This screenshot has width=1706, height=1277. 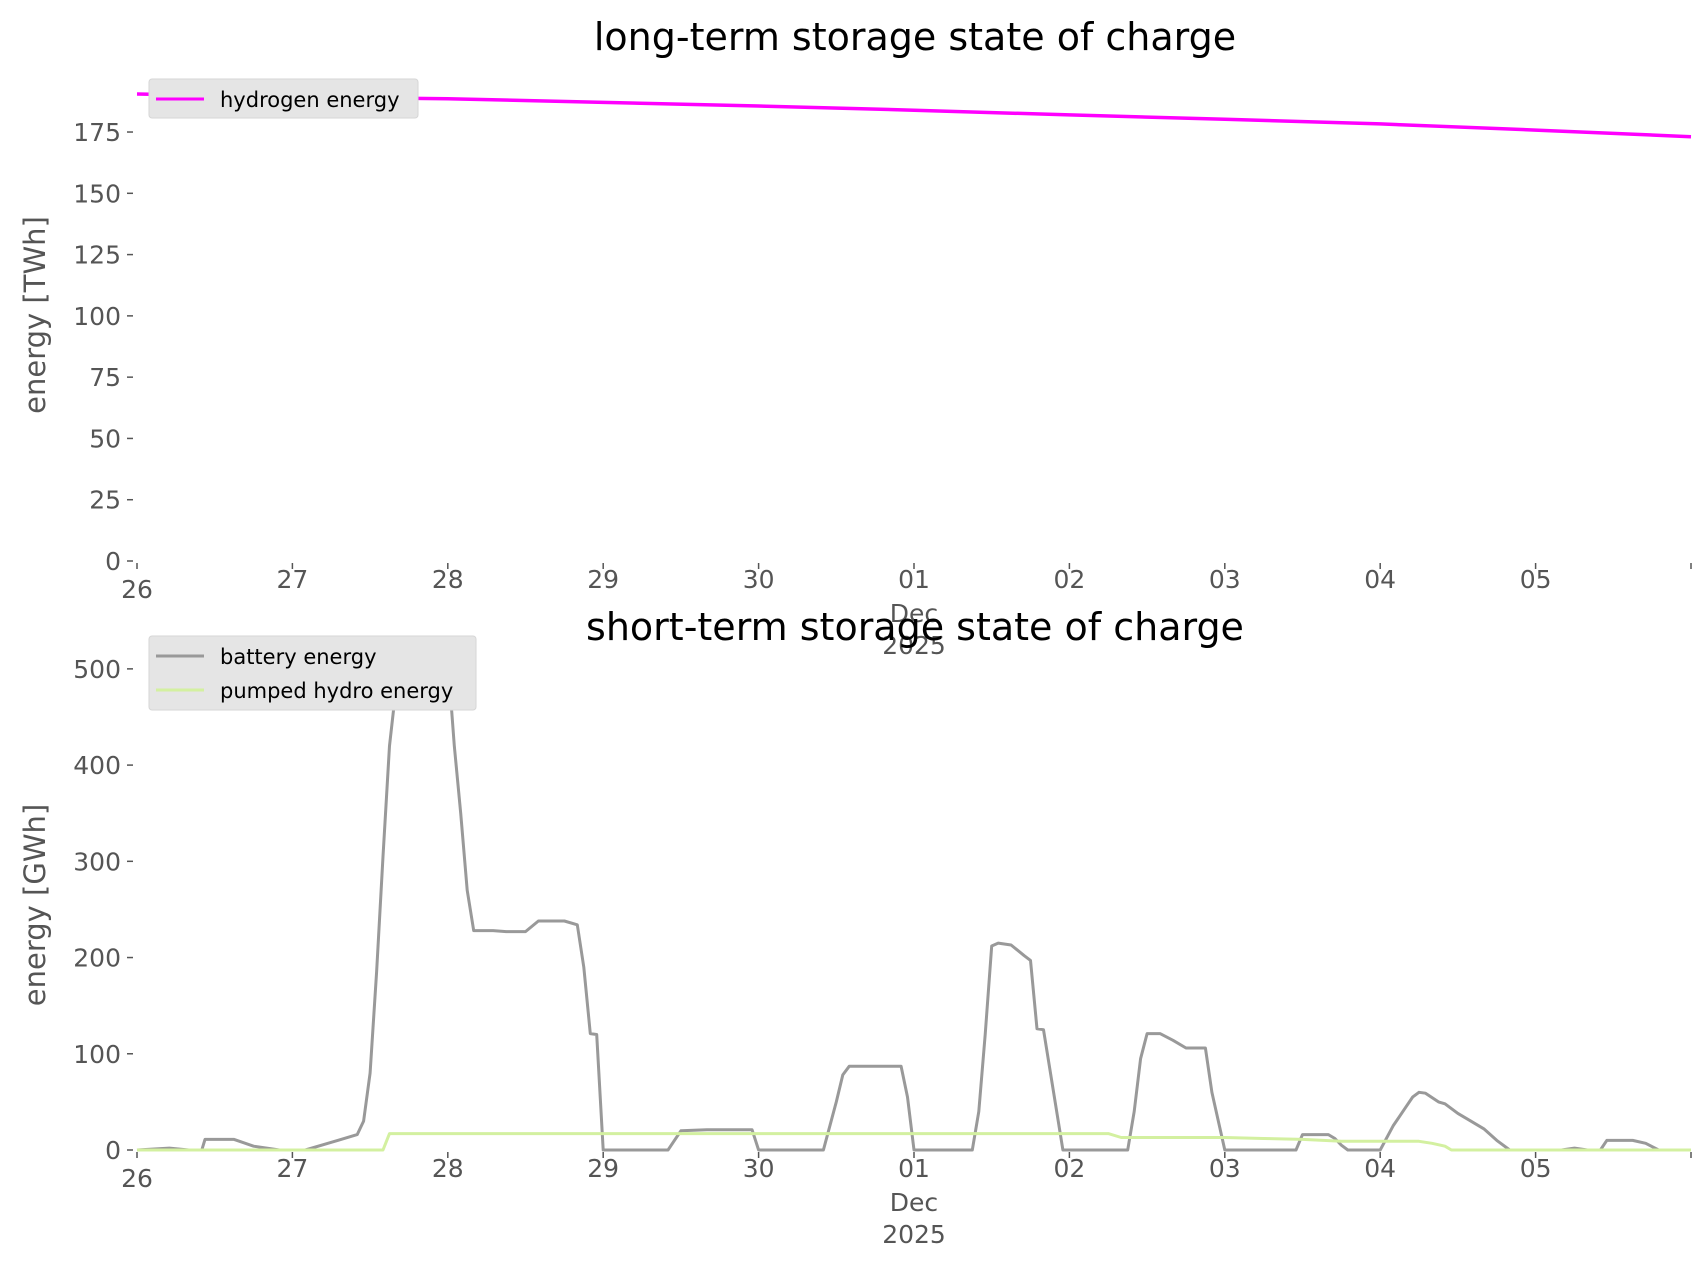 What do you see at coordinates (915, 37) in the screenshot?
I see `chart-title: long-term storage state of charge` at bounding box center [915, 37].